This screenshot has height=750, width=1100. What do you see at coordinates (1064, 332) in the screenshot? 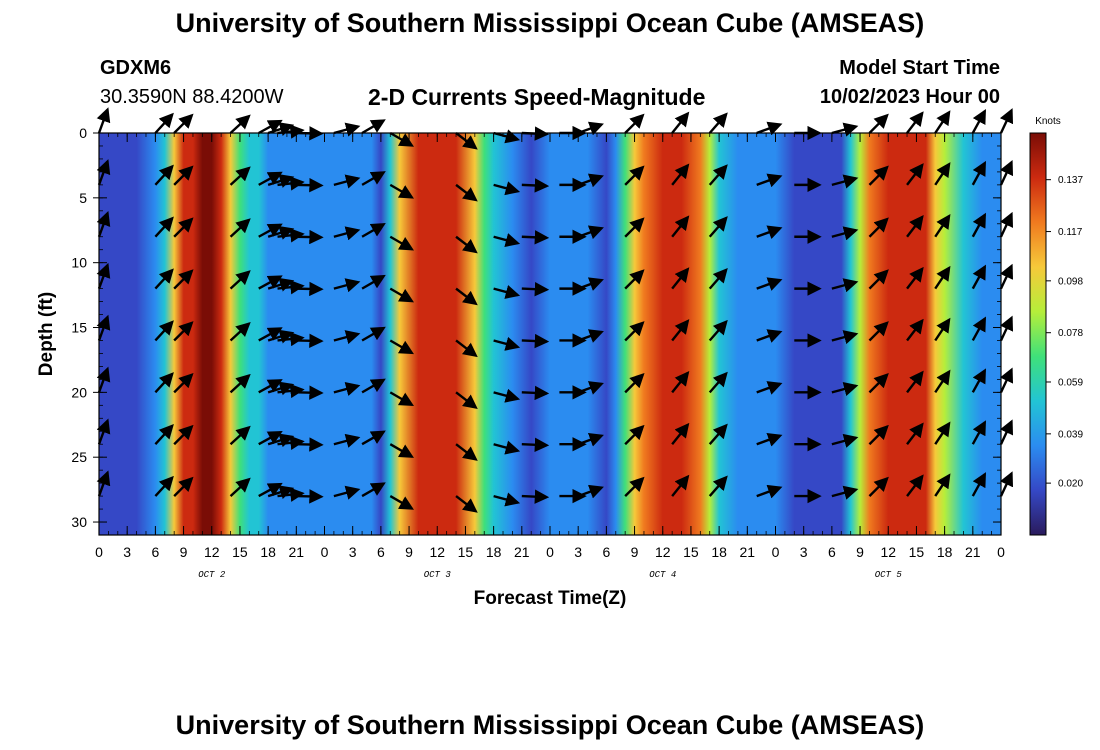
I see `colorbar-ticks: 0.137 0.117 0.098 0.078 0.059 0.039 0.020` at bounding box center [1064, 332].